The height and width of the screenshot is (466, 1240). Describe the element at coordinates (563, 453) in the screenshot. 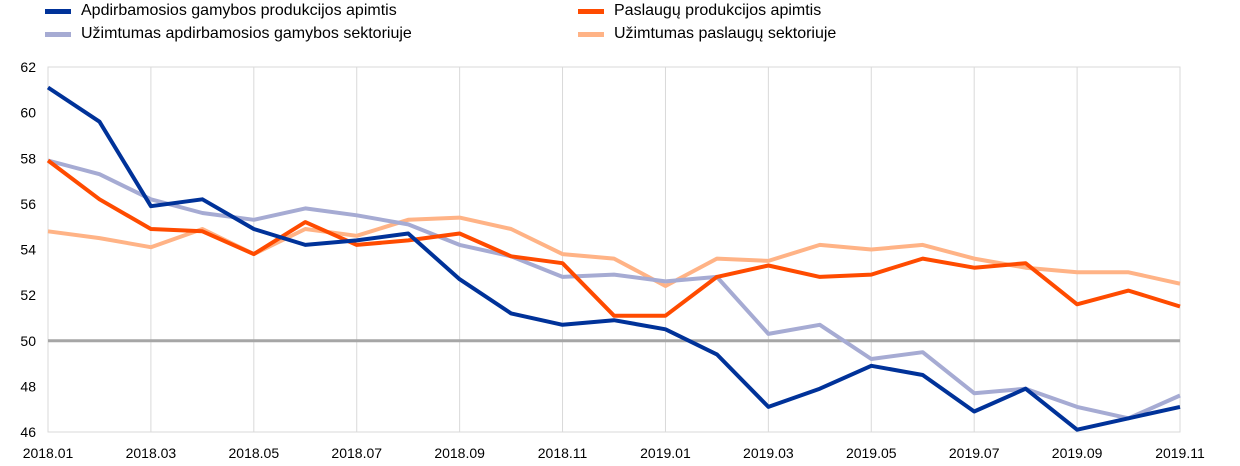

I see `x-tick-label: 2018.11` at that location.